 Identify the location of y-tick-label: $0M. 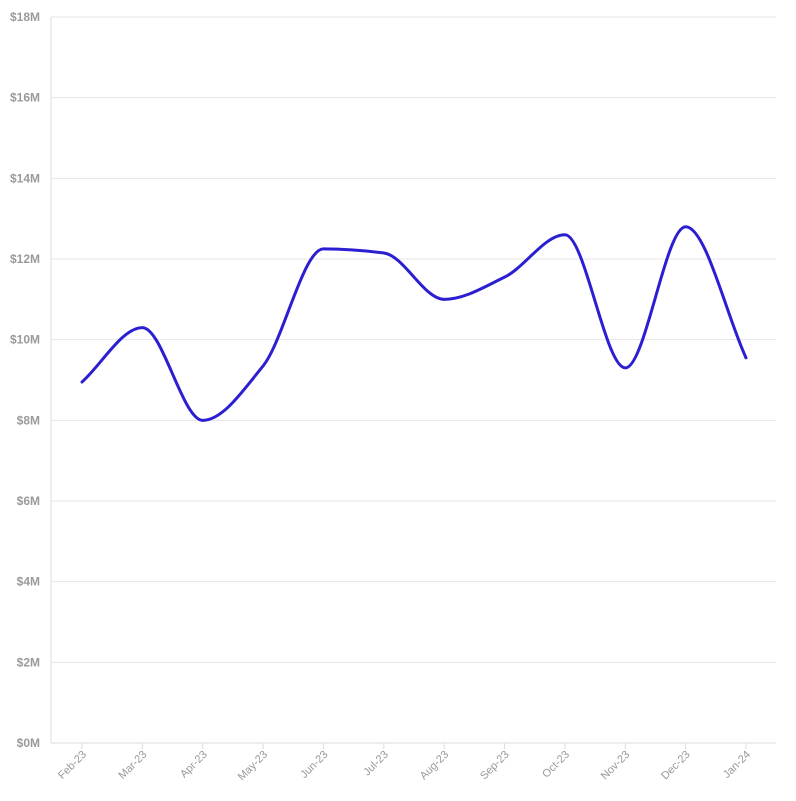
(28, 743).